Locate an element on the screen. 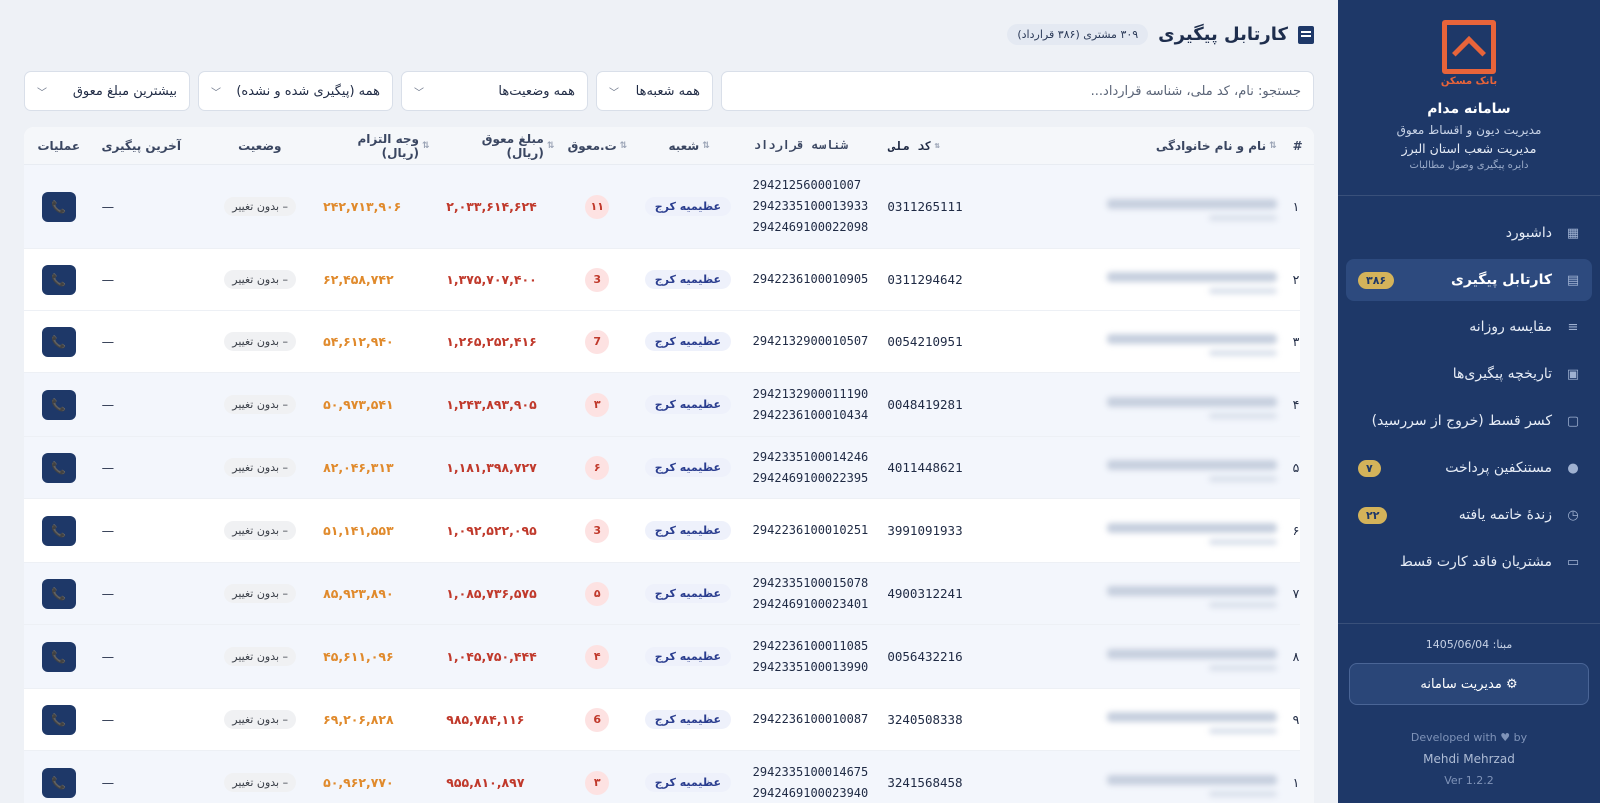  system-admin-label: ⚙ مدیریت سامانه is located at coordinates (1469, 684).